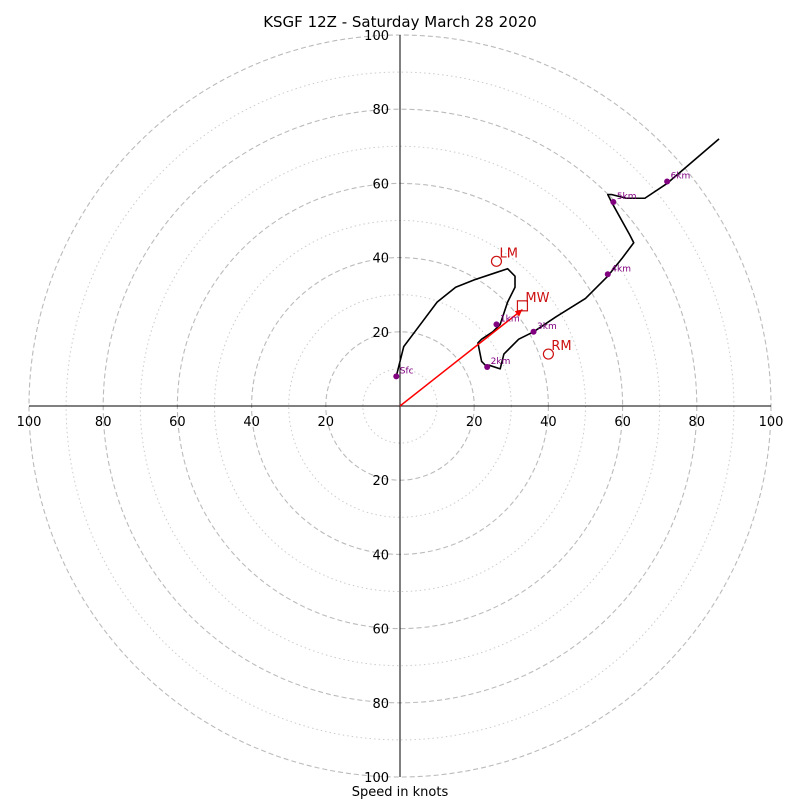 The height and width of the screenshot is (800, 800). I want to click on x-tick-right-100: 100, so click(771, 422).